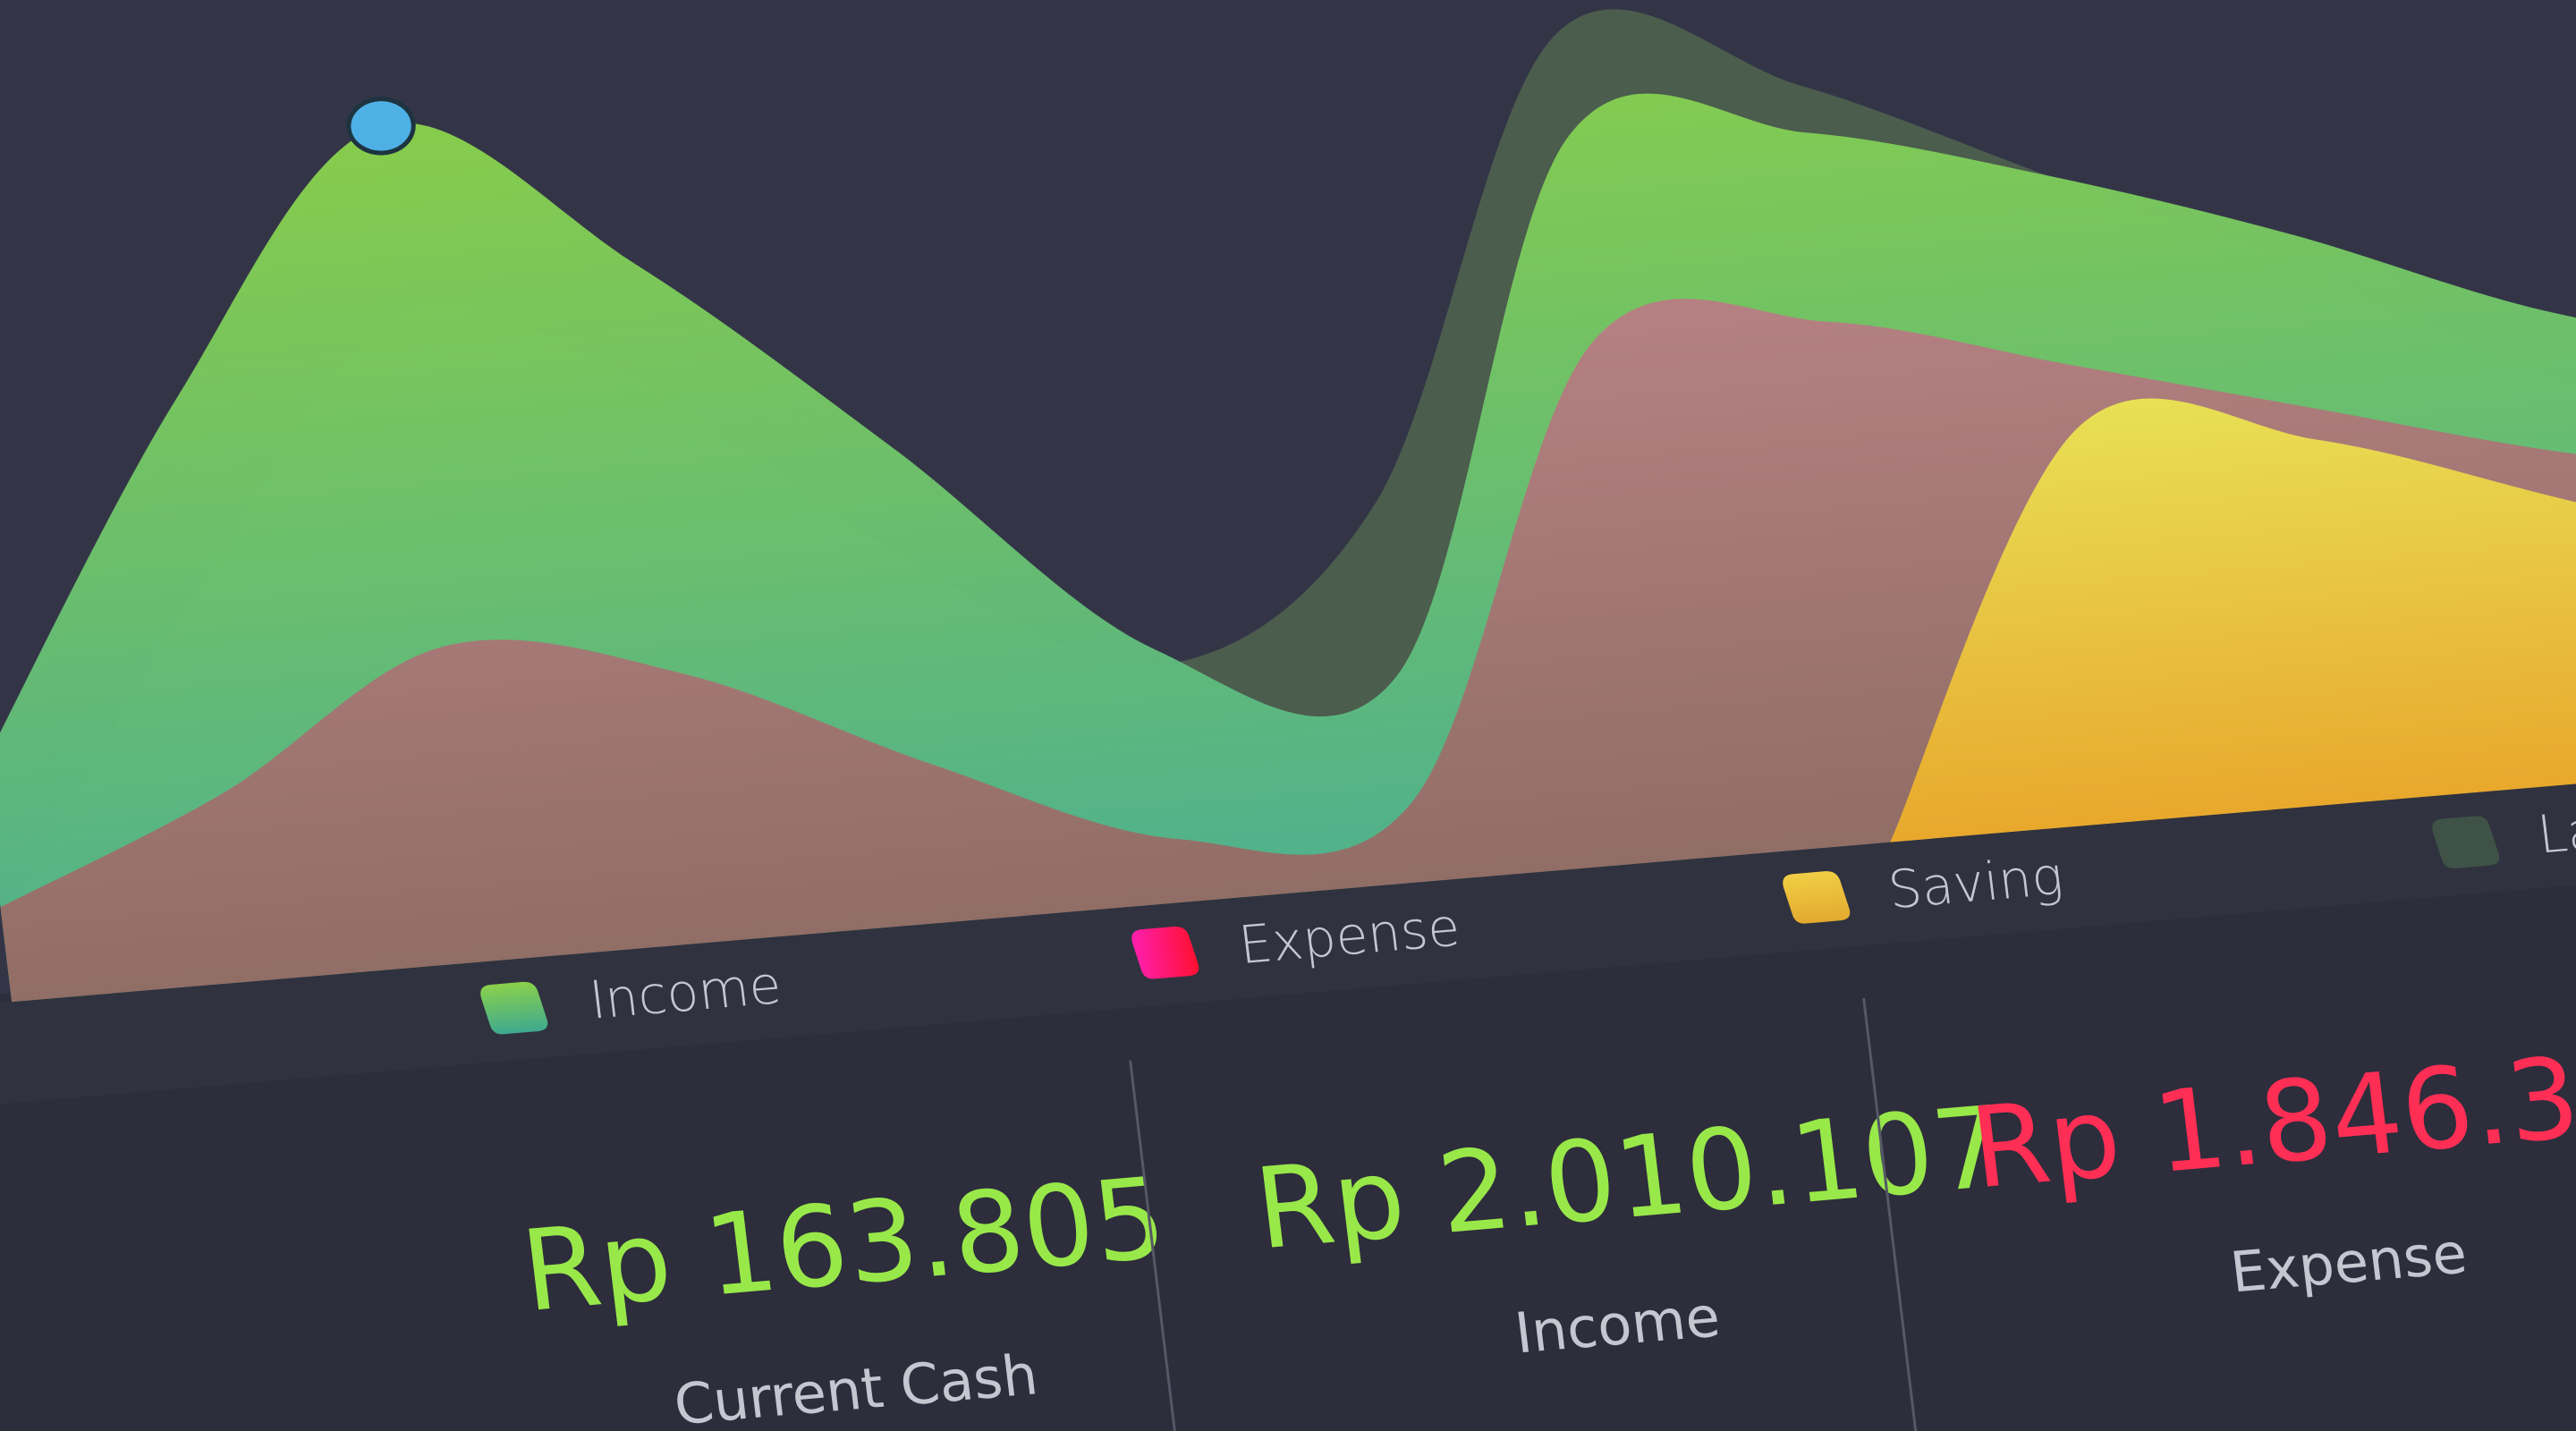  I want to click on income-value: Rp 2.010.107, so click(1630, 1178).